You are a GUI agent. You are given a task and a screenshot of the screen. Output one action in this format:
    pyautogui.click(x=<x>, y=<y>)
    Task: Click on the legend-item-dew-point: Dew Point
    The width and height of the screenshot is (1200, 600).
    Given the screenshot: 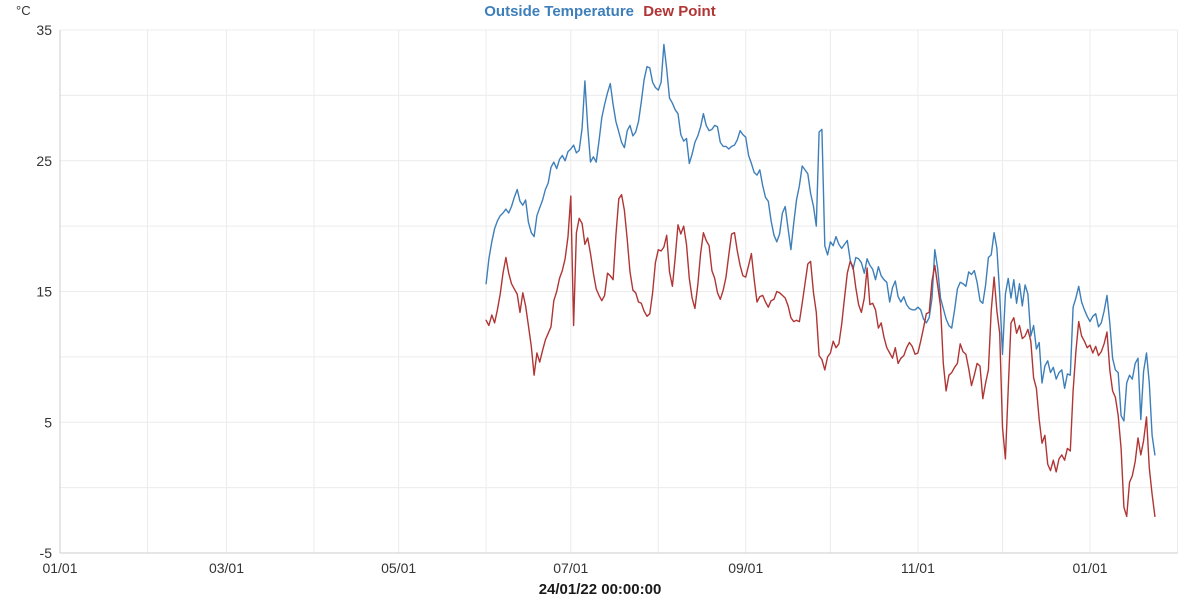 What is the action you would take?
    pyautogui.click(x=679, y=11)
    